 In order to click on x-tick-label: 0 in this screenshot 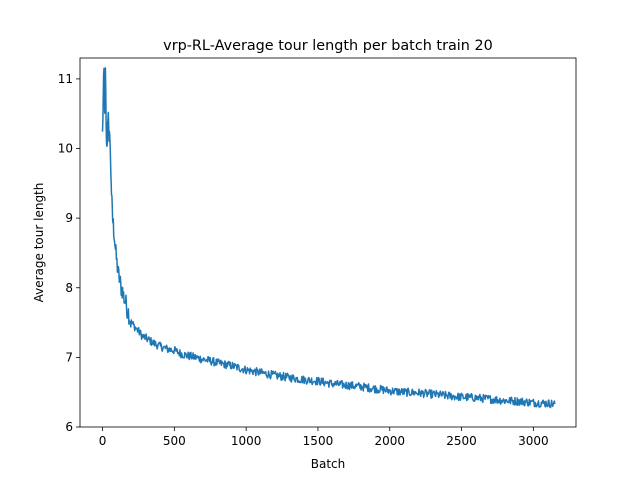, I will do `click(103, 441)`.